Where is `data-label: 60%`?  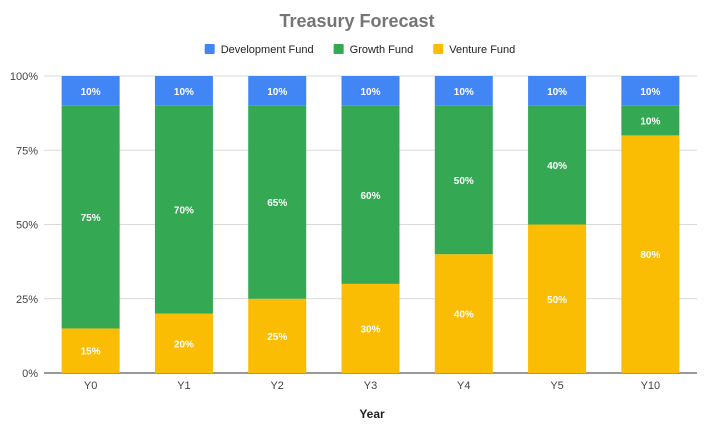 data-label: 60% is located at coordinates (370, 196).